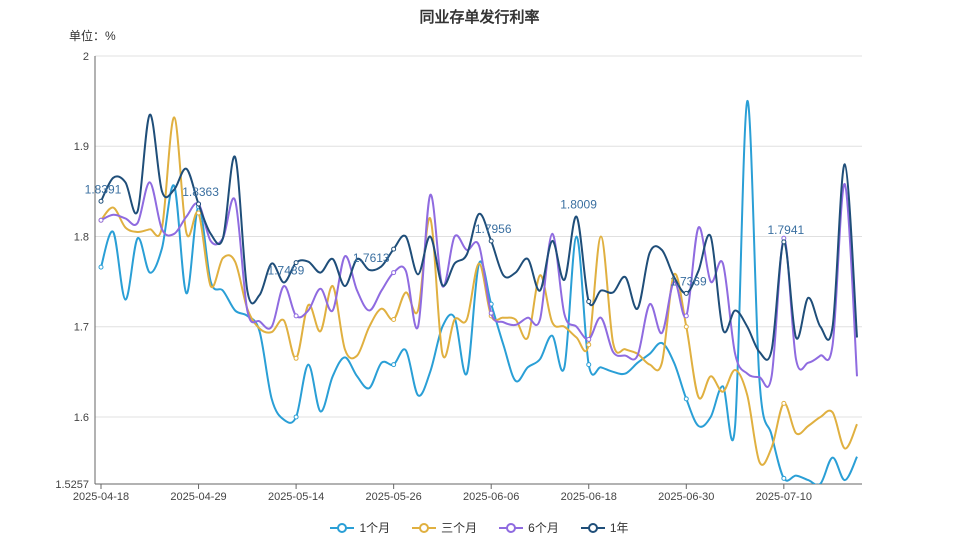 The height and width of the screenshot is (540, 959). What do you see at coordinates (200, 192) in the screenshot?
I see `data-label: 1.8363` at bounding box center [200, 192].